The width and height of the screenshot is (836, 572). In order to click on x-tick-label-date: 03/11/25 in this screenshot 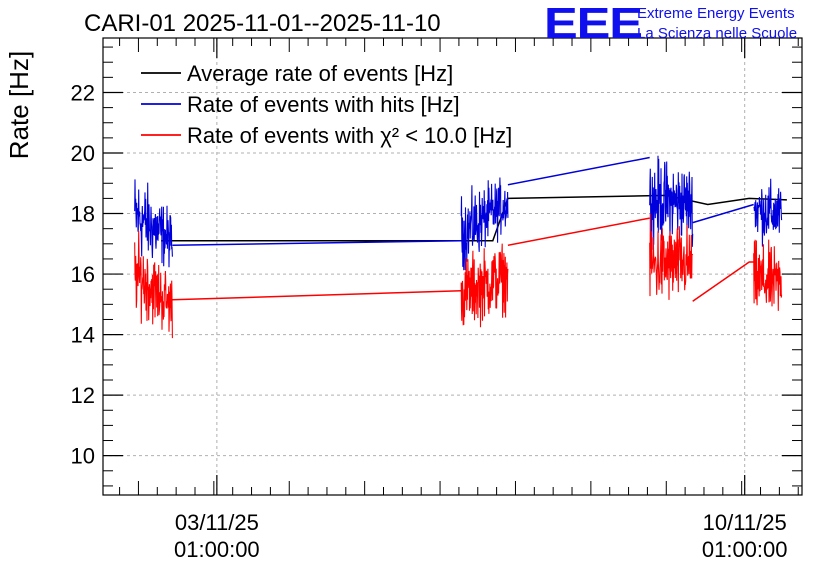, I will do `click(217, 522)`.